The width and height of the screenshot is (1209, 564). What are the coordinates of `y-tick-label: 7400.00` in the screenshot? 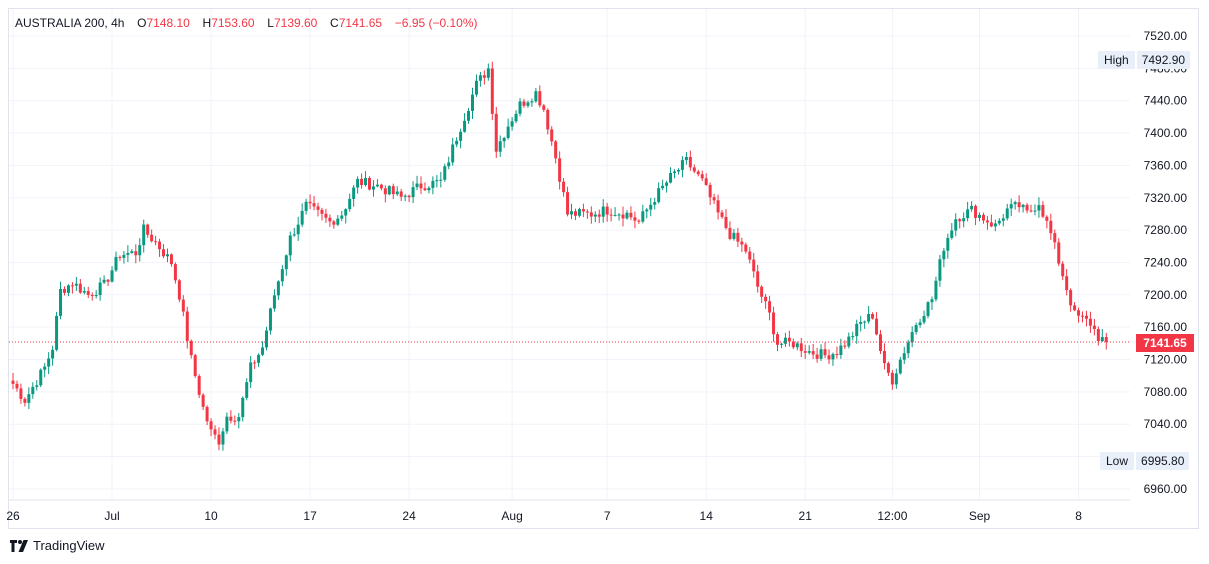 It's located at (1166, 133).